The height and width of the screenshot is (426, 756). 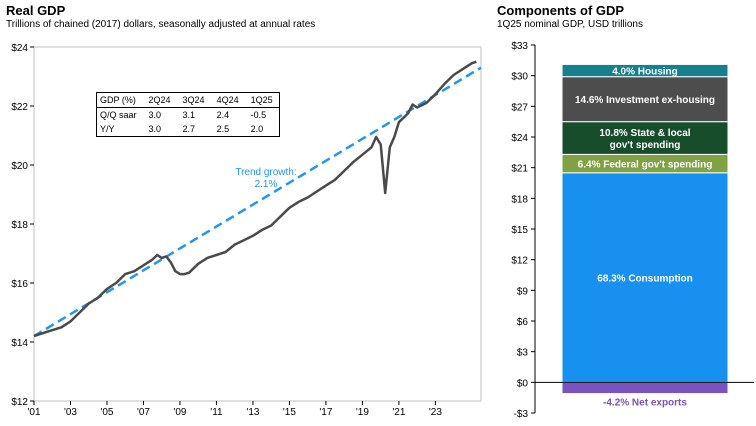 I want to click on table-header-cell: 4Q24, so click(x=227, y=100).